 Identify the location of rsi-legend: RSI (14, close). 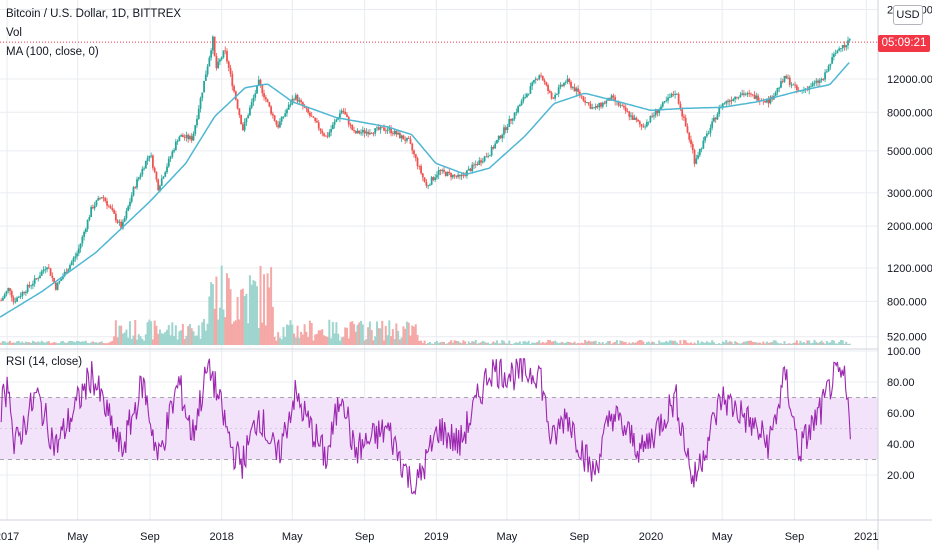
(44, 362).